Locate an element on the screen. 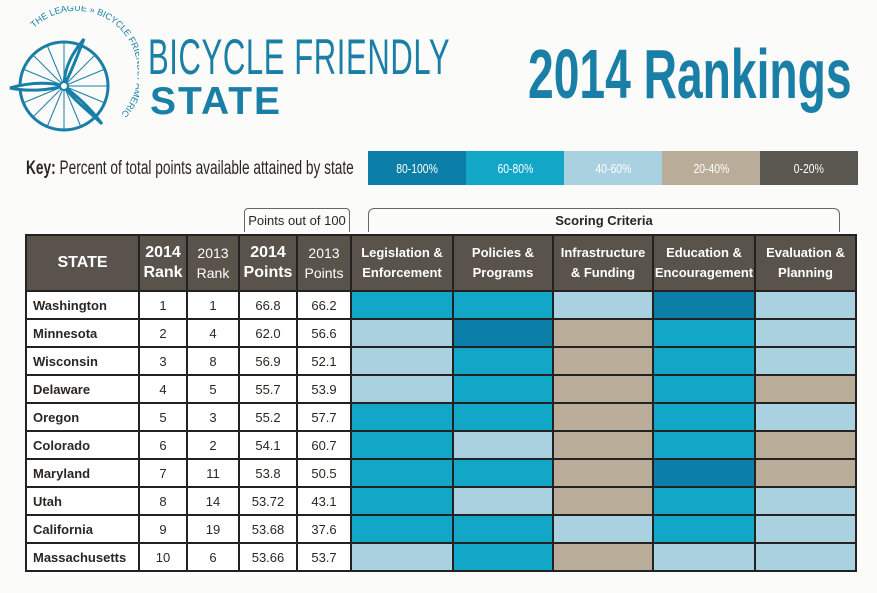 Image resolution: width=877 pixels, height=593 pixels. key-level-3: 20-40% is located at coordinates (711, 168).